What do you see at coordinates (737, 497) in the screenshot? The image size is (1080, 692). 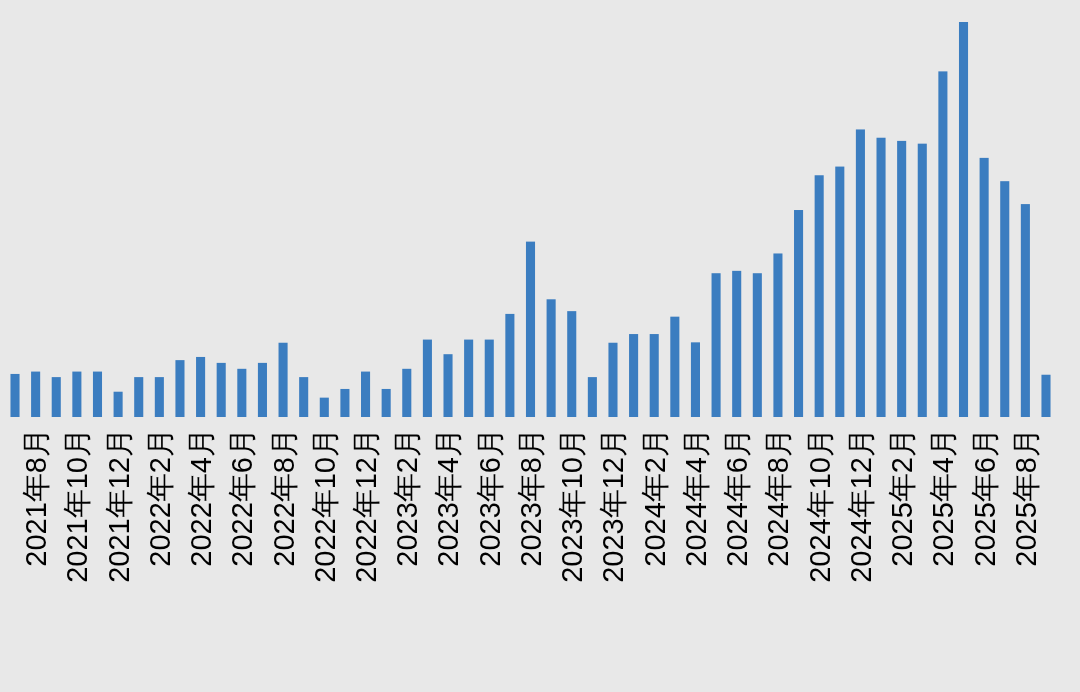 I see `x-tick-label: 2024年6月` at bounding box center [737, 497].